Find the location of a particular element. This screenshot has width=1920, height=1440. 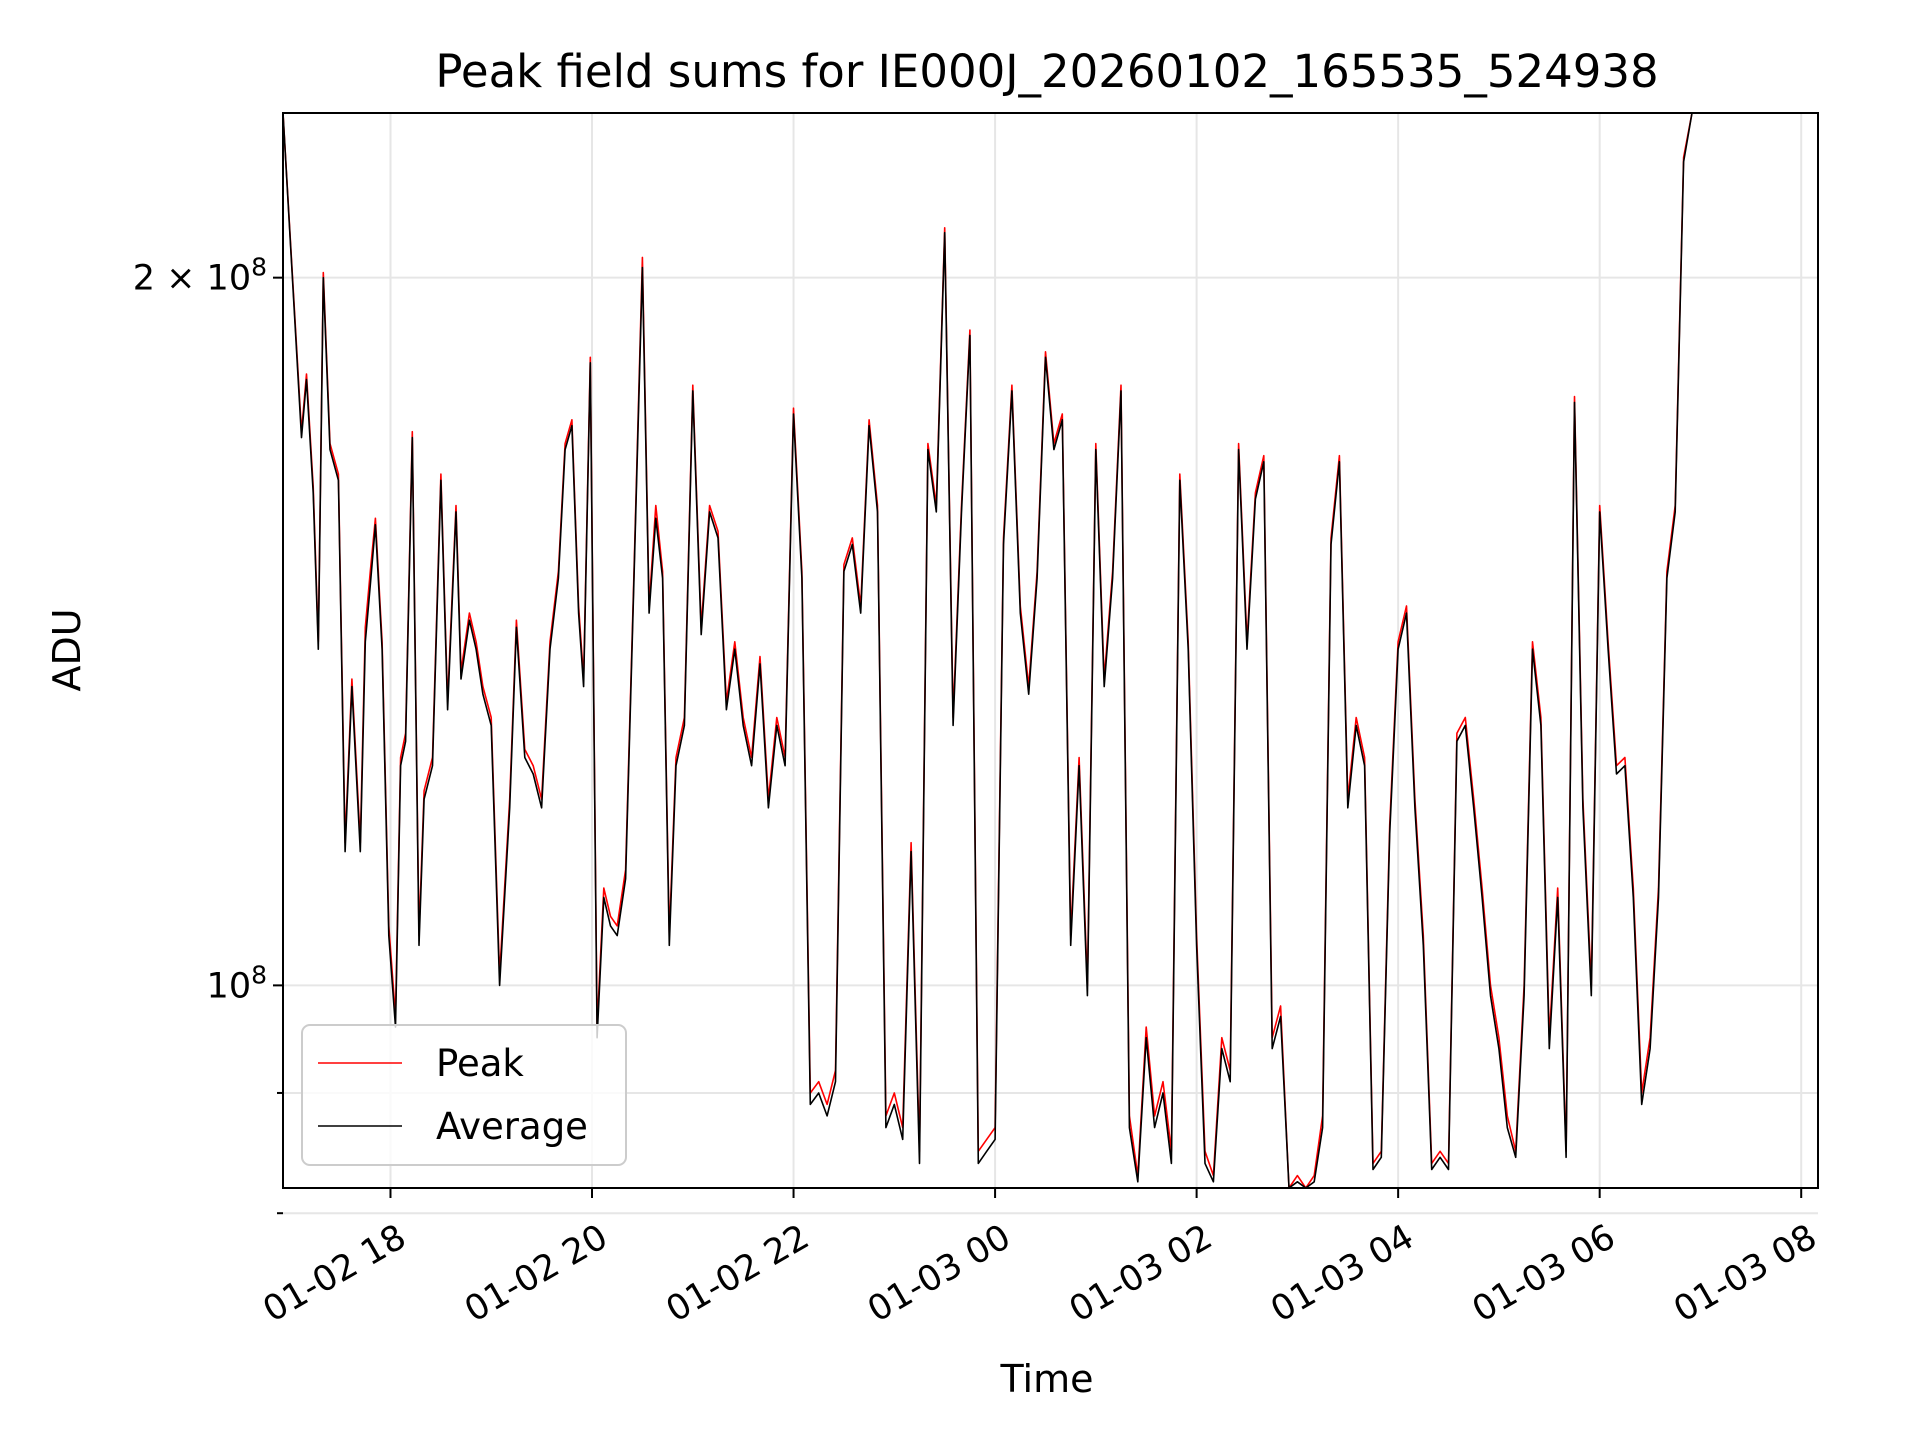

legend: Peak Average is located at coordinates (464, 1095).